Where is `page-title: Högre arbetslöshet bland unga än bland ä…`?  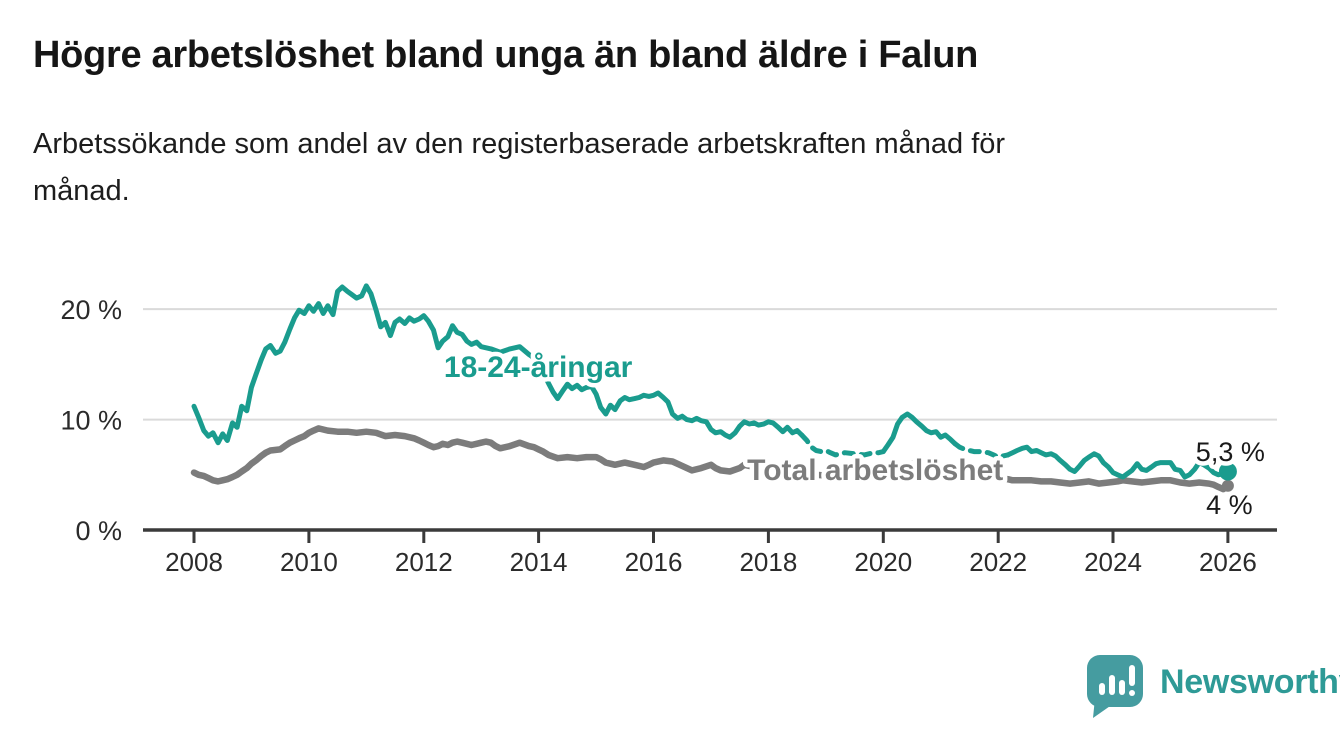
page-title: Högre arbetslöshet bland unga än bland ä… is located at coordinates (506, 55).